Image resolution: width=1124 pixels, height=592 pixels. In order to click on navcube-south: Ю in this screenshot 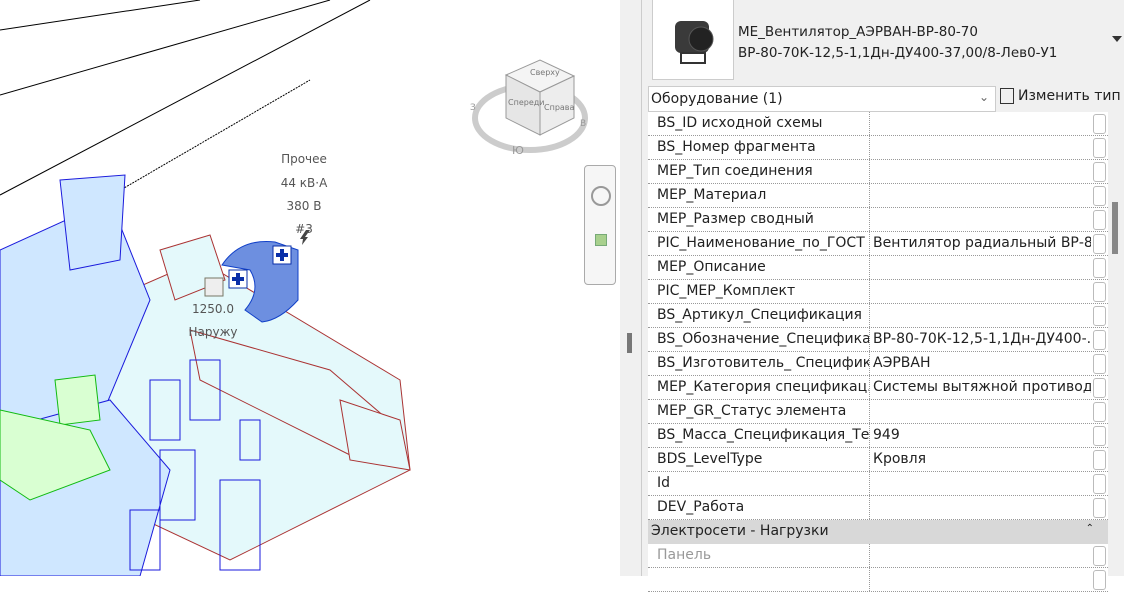, I will do `click(518, 150)`.